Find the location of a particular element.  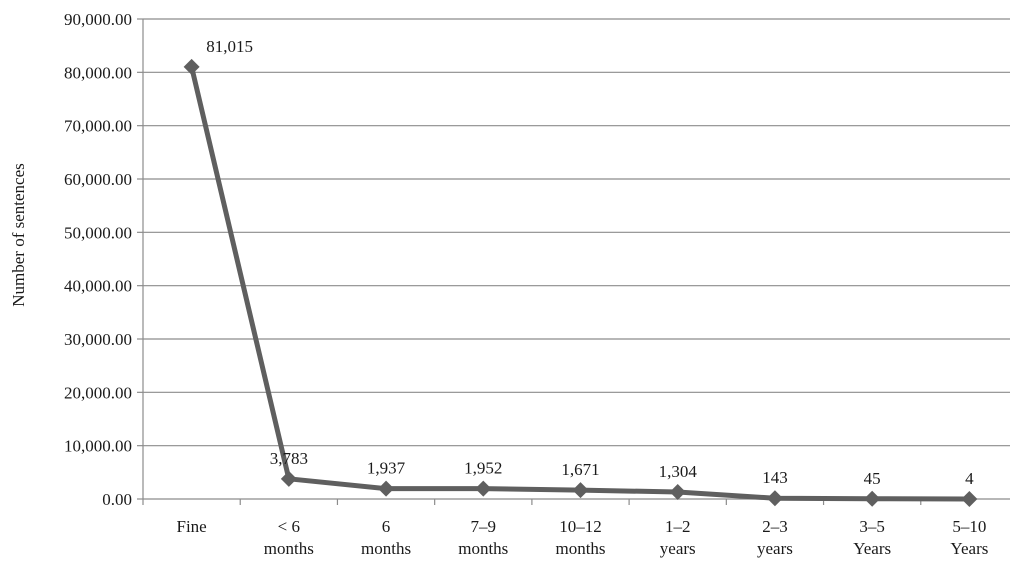

y-axis-title: Number of sentences is located at coordinates (18, 235).